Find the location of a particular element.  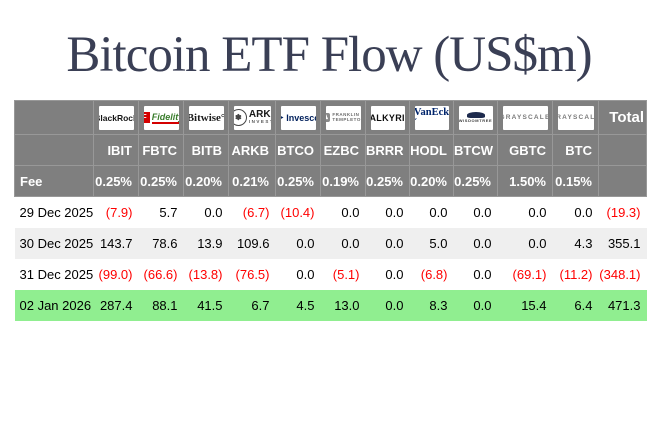

value-text: (11.2) is located at coordinates (576, 274).